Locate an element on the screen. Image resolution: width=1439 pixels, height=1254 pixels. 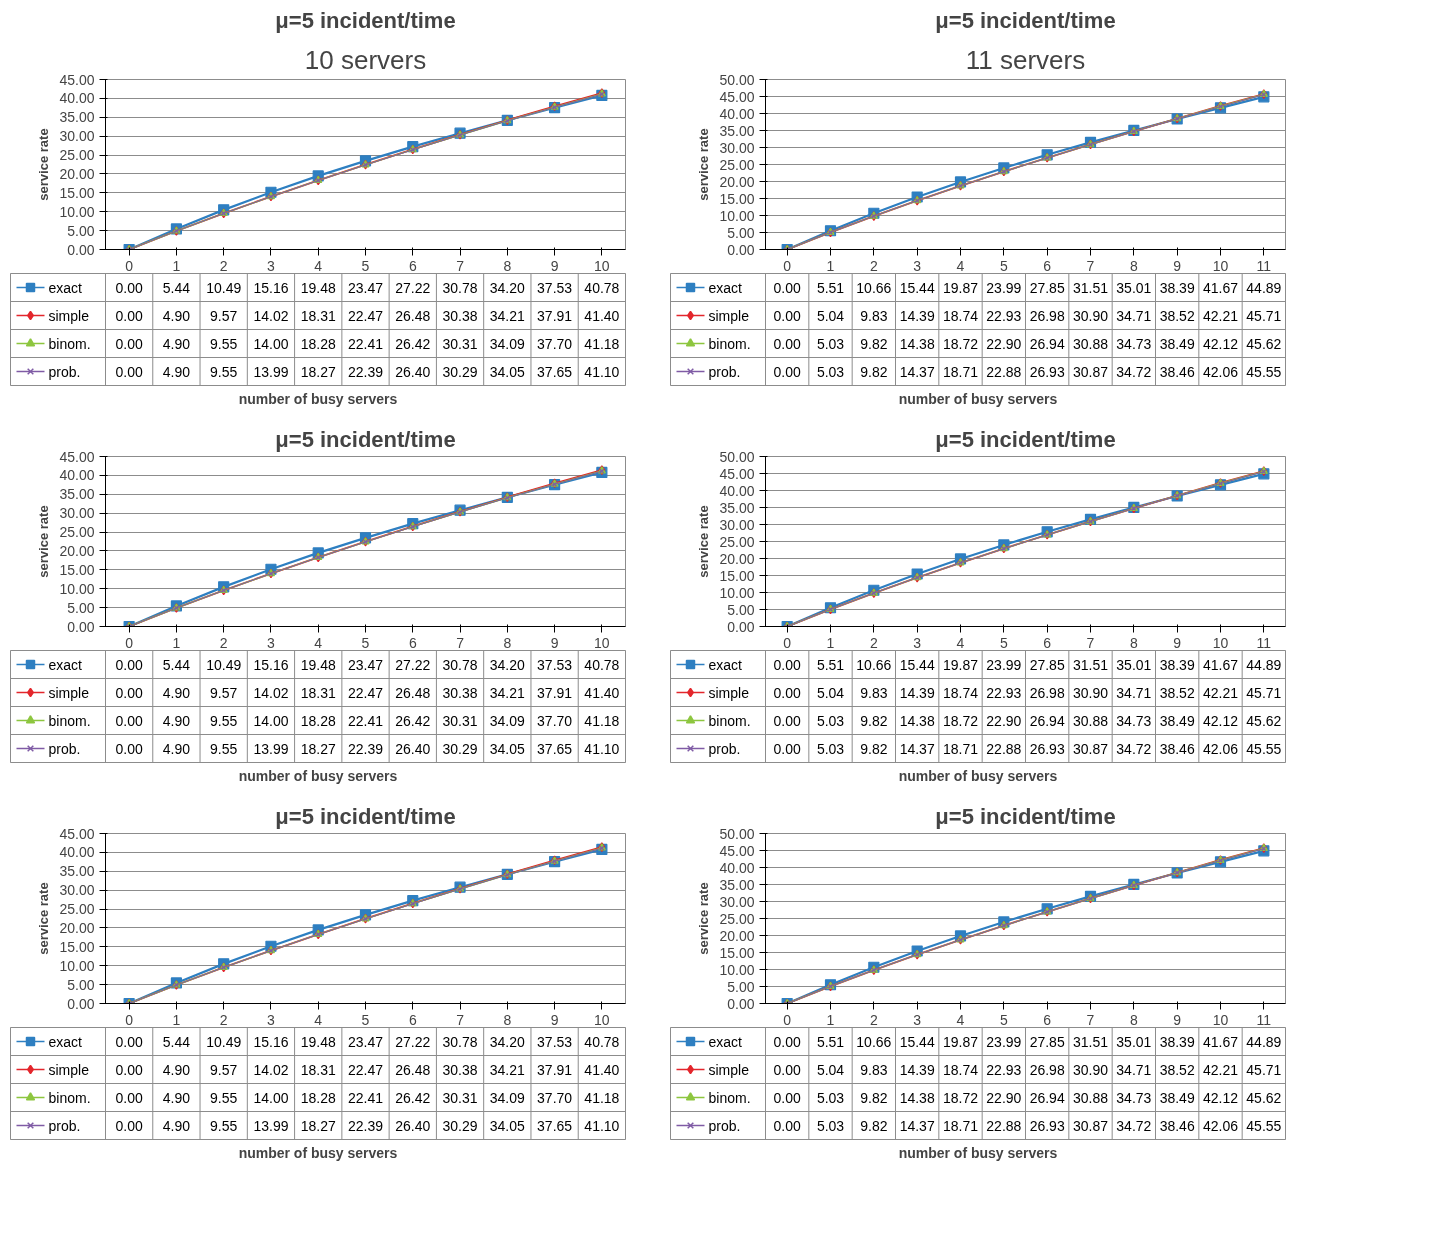
data-label: 15.44 is located at coordinates (917, 1041).